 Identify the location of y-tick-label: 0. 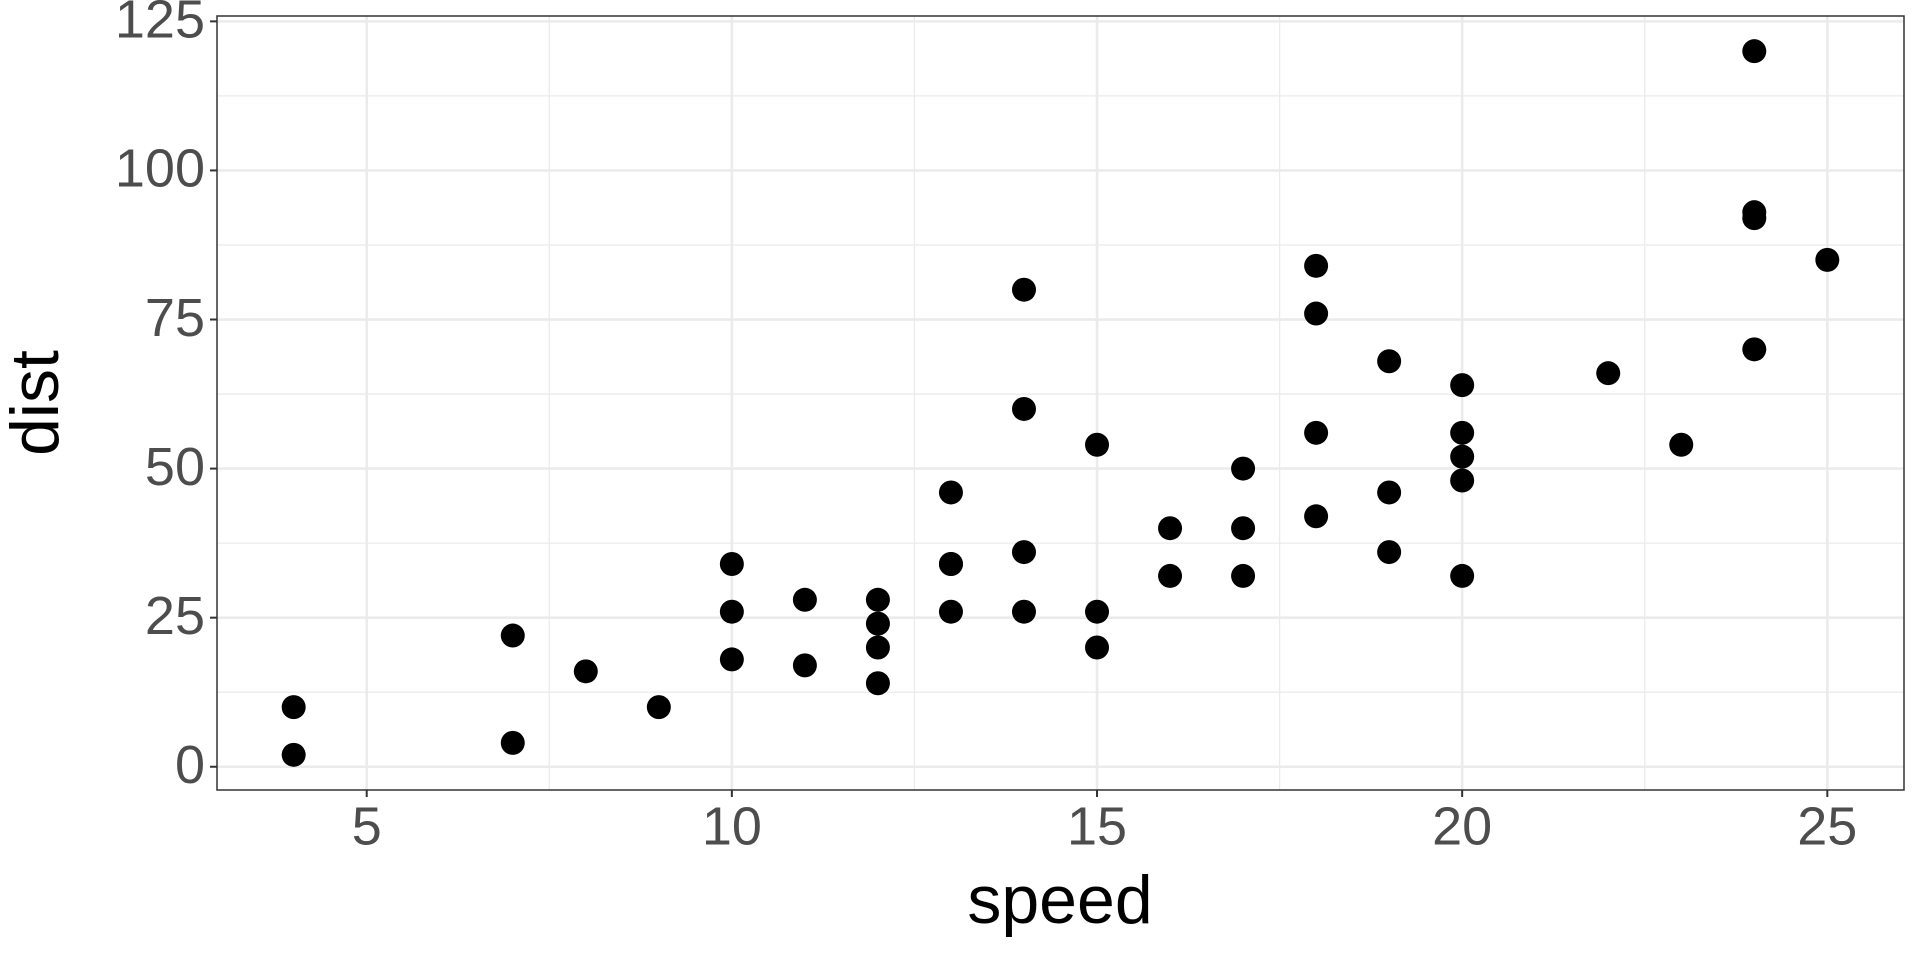
(190, 765).